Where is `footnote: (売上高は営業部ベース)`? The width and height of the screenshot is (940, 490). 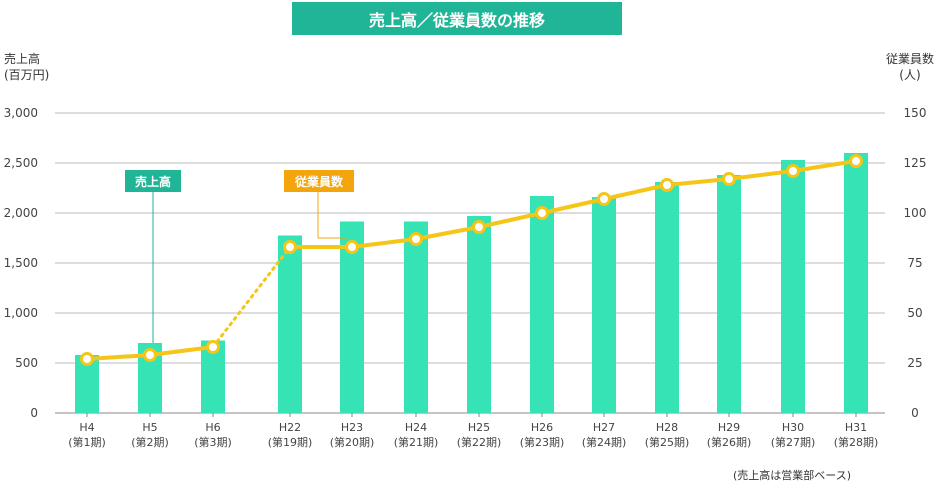 footnote: (売上高は営業部ベース) is located at coordinates (792, 475).